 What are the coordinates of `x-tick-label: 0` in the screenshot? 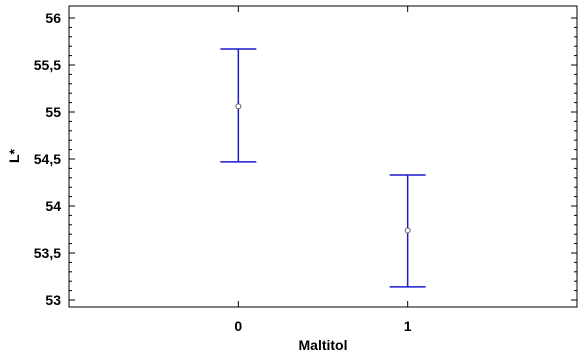 It's located at (238, 326).